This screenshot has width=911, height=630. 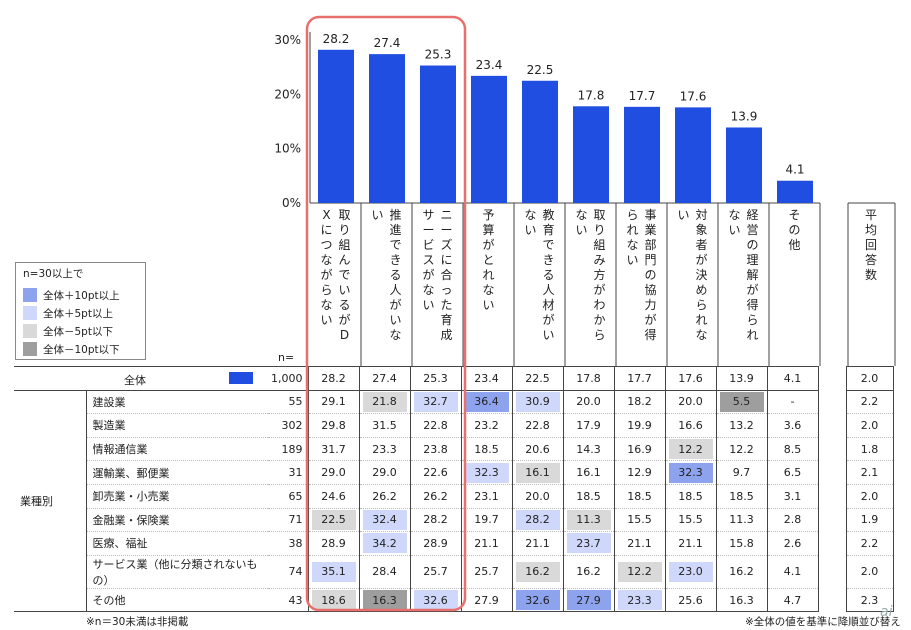 I want to click on total-value: 28.2, so click(x=333, y=378).